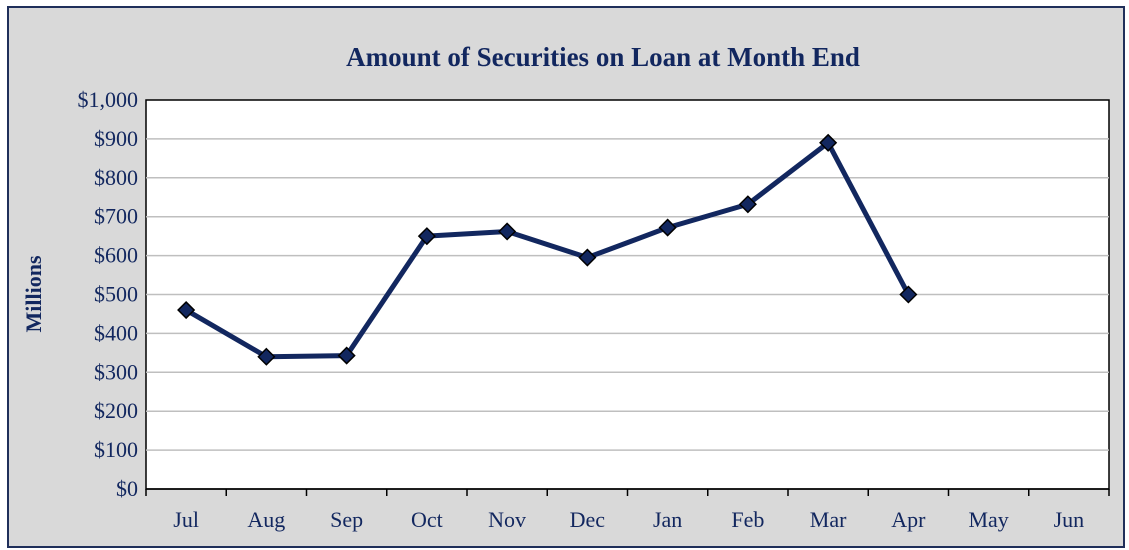  I want to click on x-tick-label: Feb, so click(747, 519).